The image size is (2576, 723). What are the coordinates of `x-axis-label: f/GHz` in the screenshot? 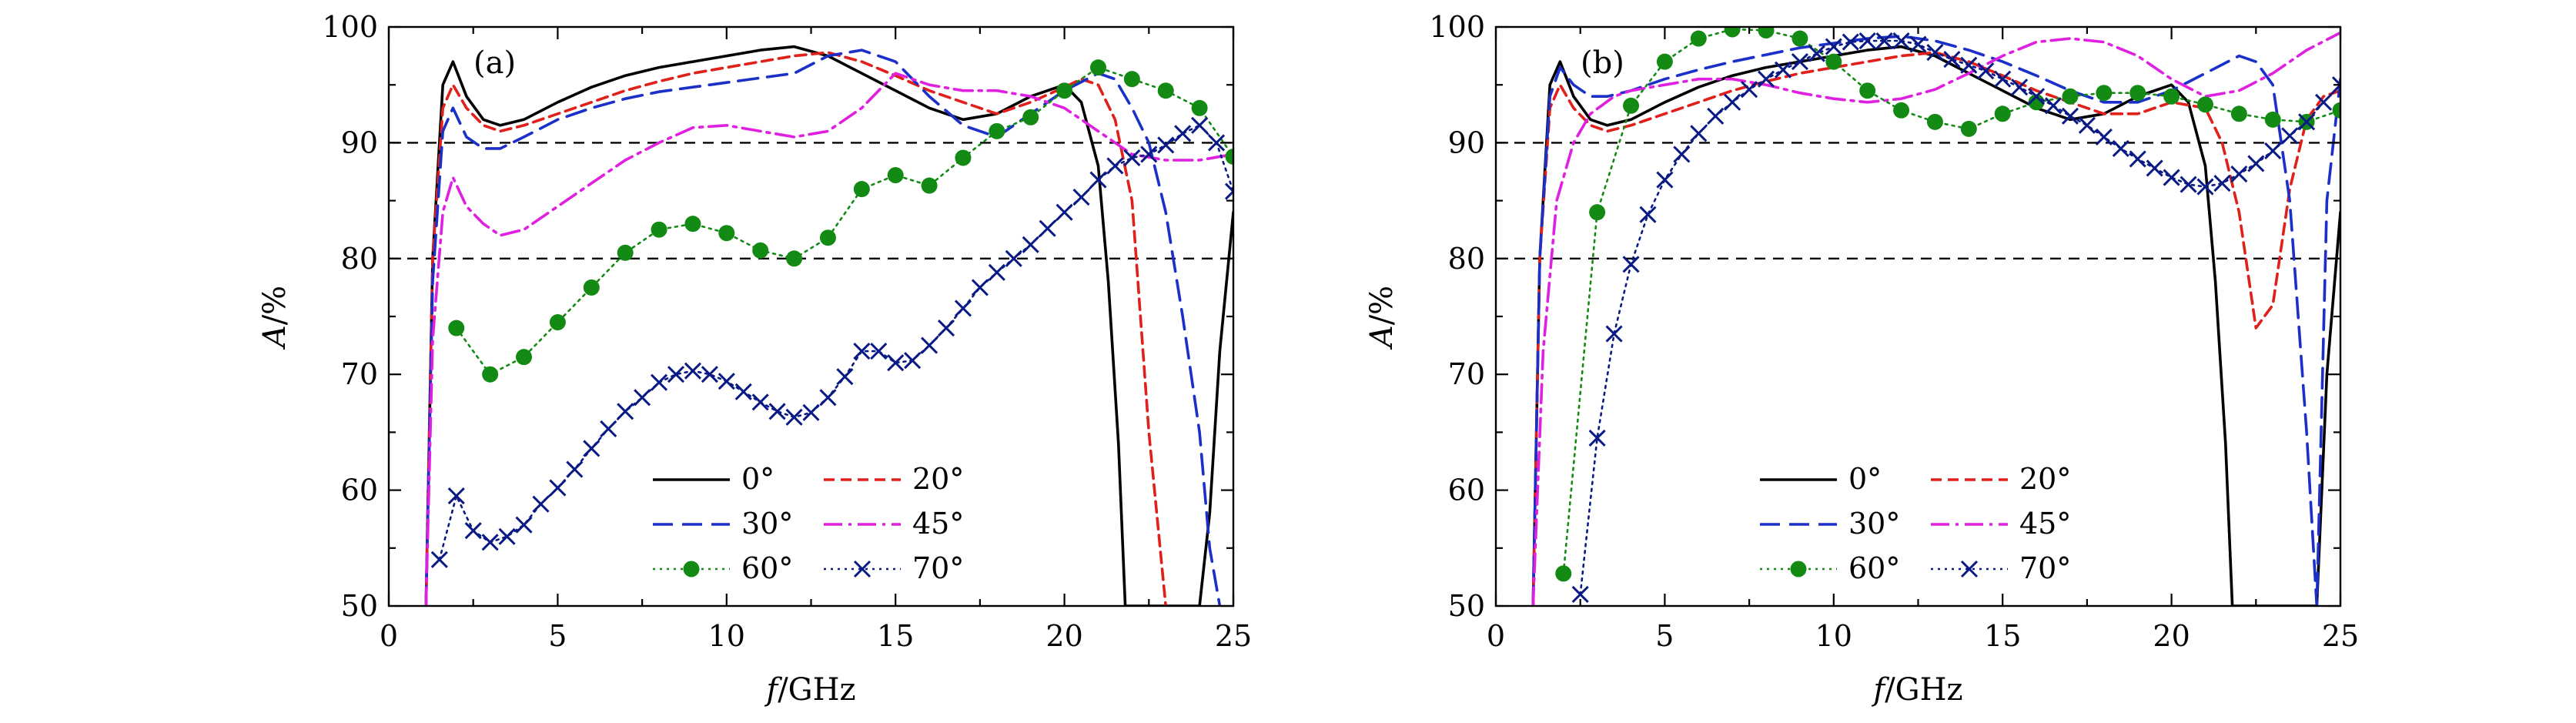 It's located at (810, 690).